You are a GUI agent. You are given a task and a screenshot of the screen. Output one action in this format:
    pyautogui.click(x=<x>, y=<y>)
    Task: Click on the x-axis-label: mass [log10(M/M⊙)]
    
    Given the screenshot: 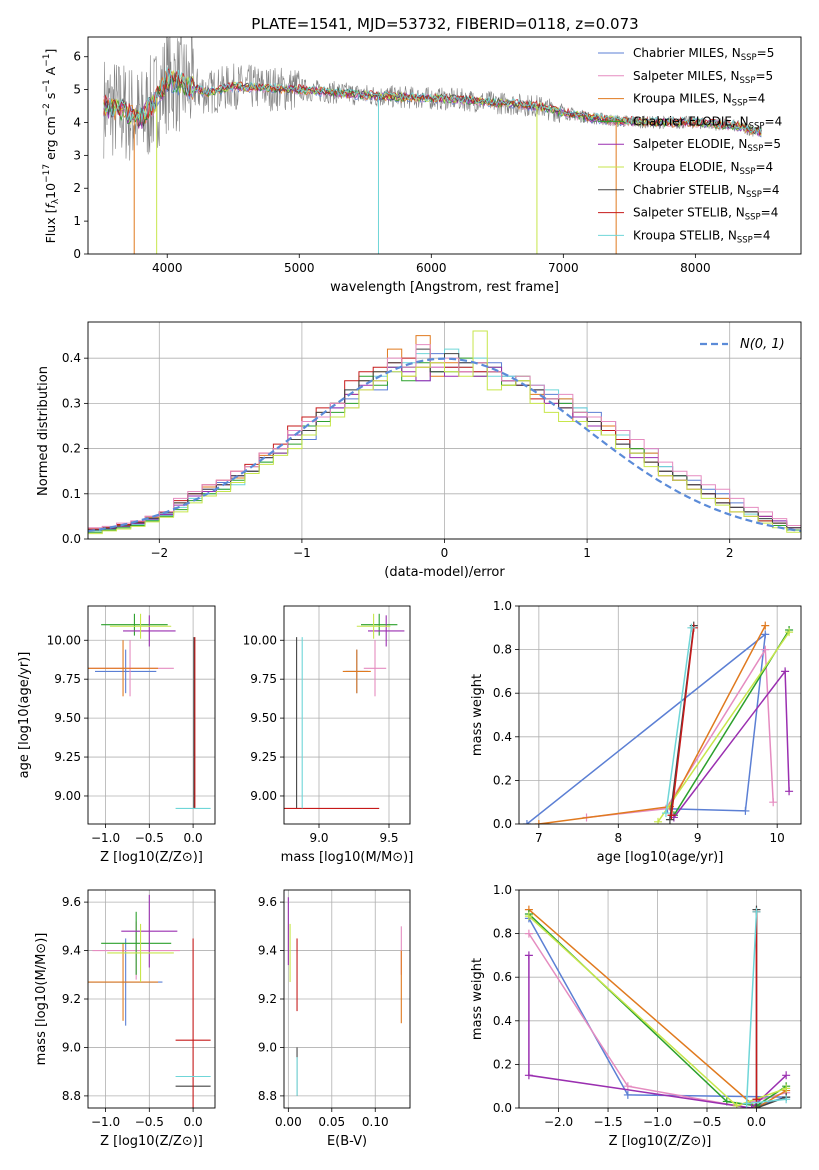 What is the action you would take?
    pyautogui.click(x=347, y=857)
    